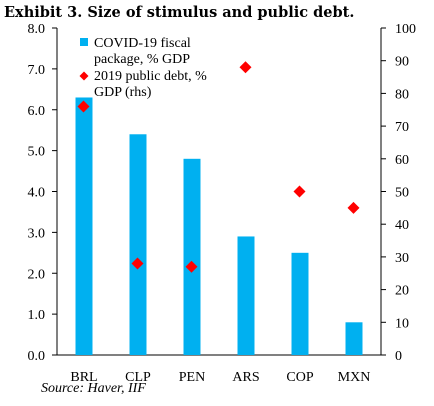  I want to click on x-tick-label: COP, so click(299, 377).